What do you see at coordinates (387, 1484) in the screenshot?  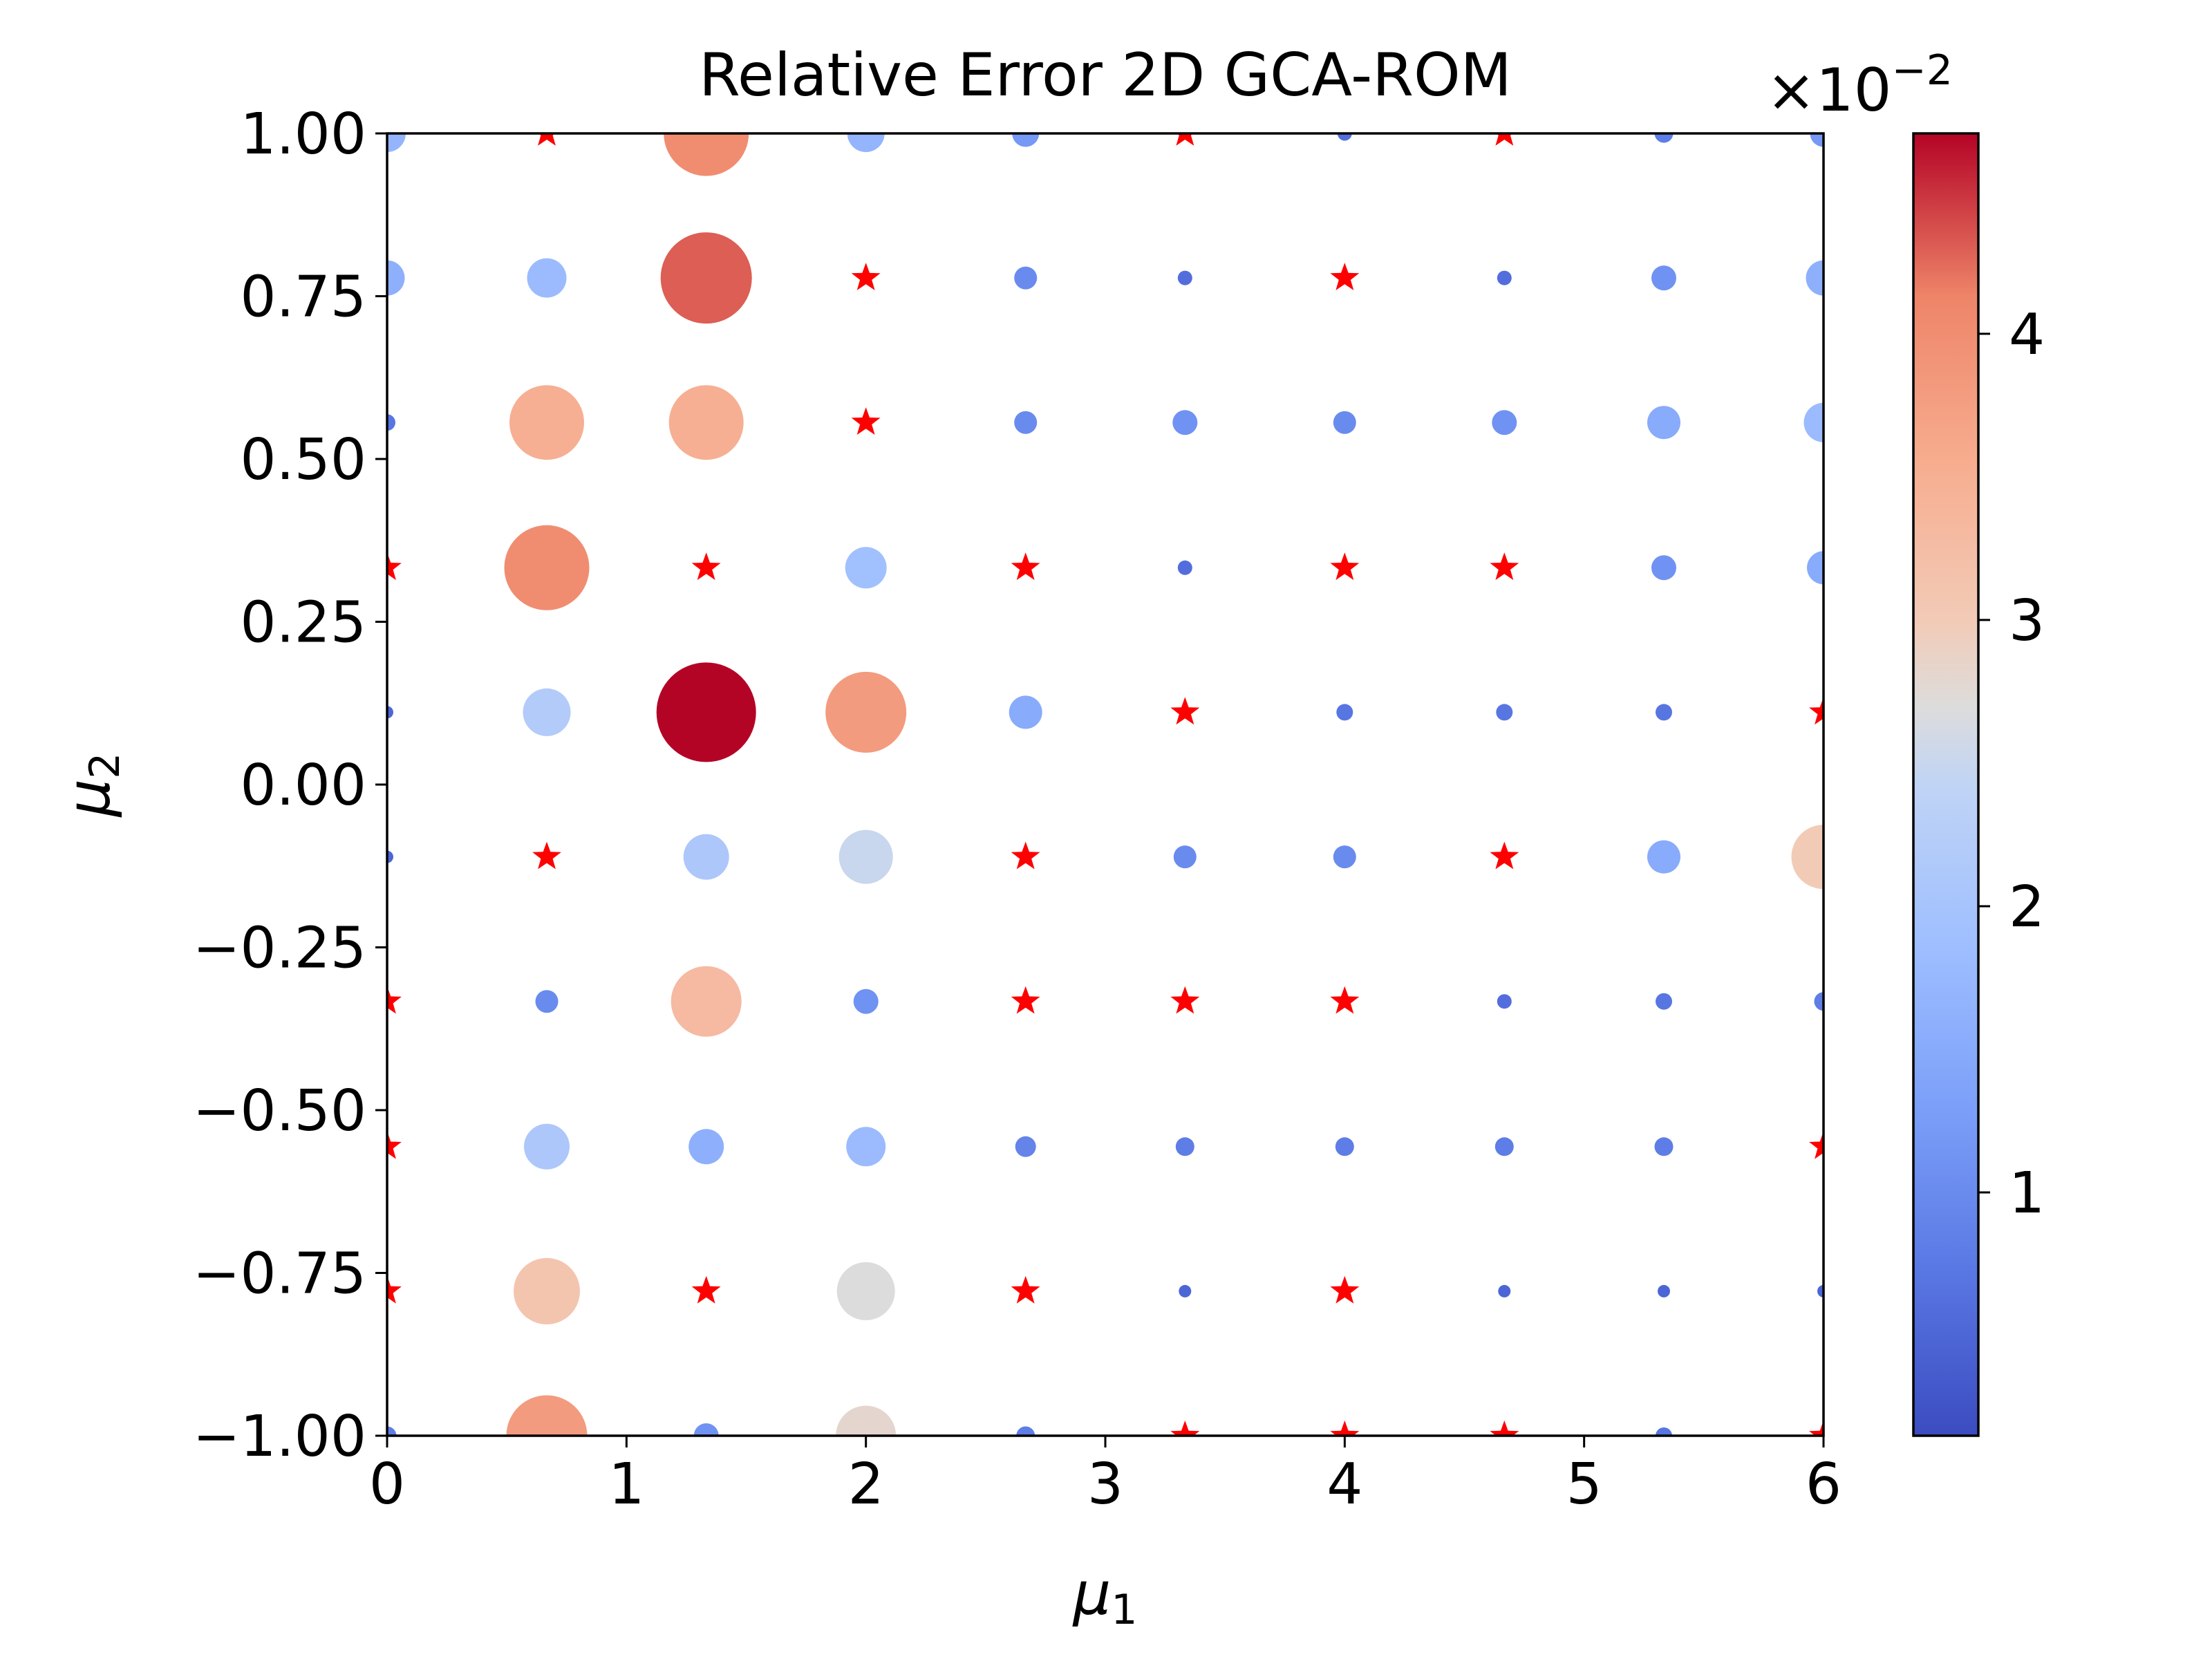 I see `x-tick-label: 0` at bounding box center [387, 1484].